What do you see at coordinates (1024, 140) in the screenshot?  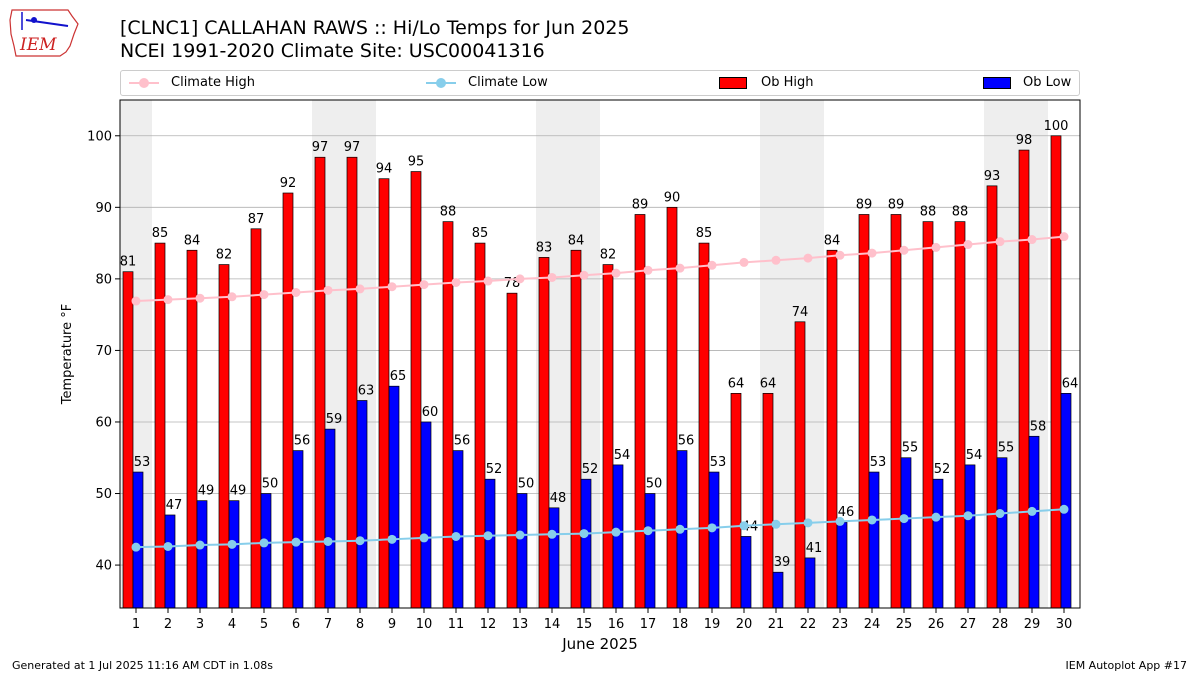 I see `ob-high-label: 98` at bounding box center [1024, 140].